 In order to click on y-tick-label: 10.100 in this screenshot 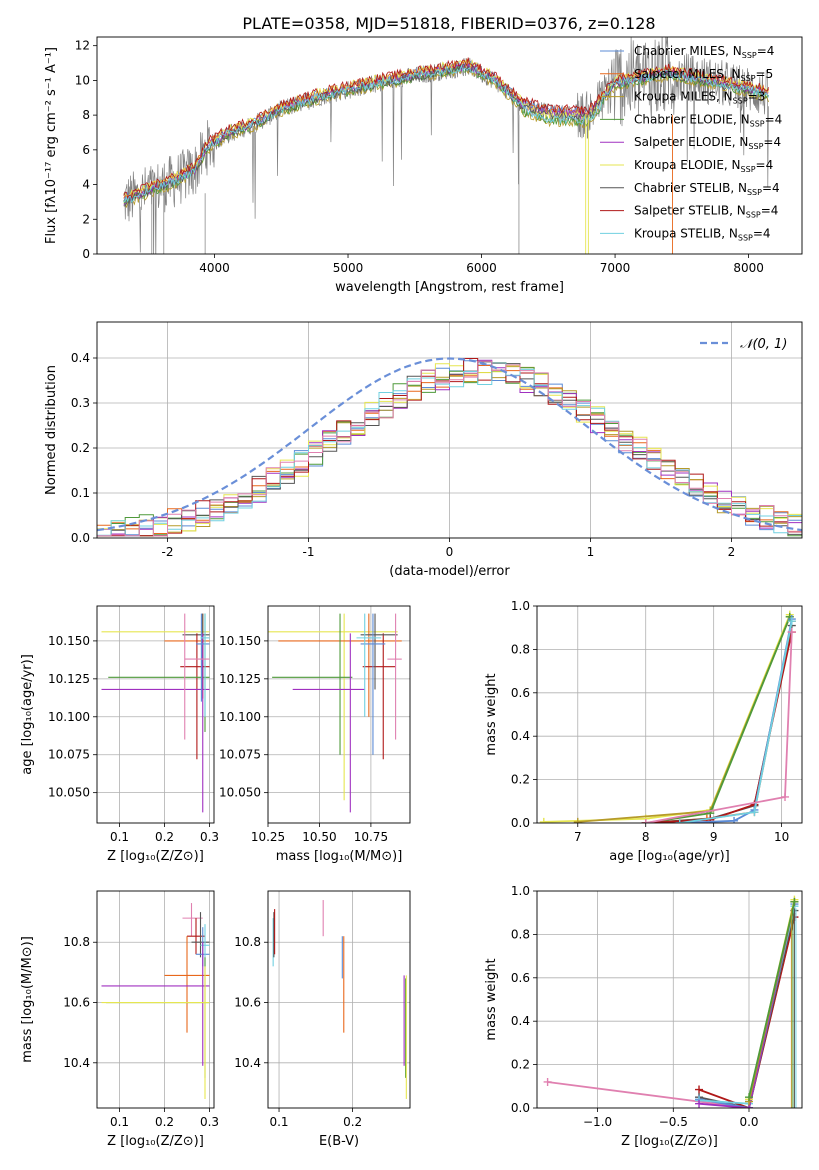, I will do `click(69, 717)`.